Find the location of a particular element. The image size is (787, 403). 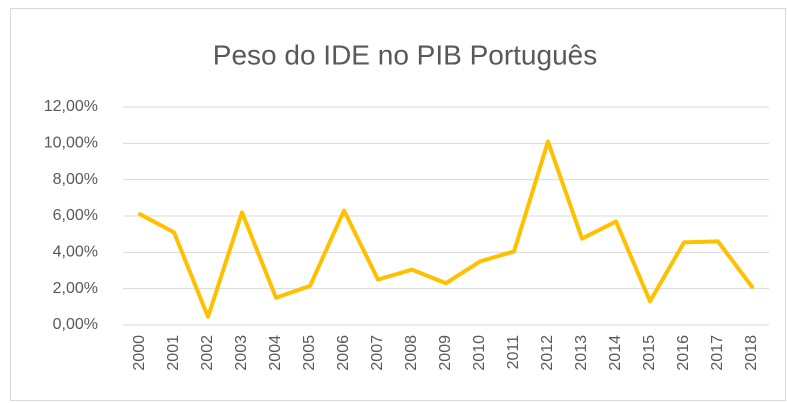

x-tick-label: 2008 is located at coordinates (411, 353).